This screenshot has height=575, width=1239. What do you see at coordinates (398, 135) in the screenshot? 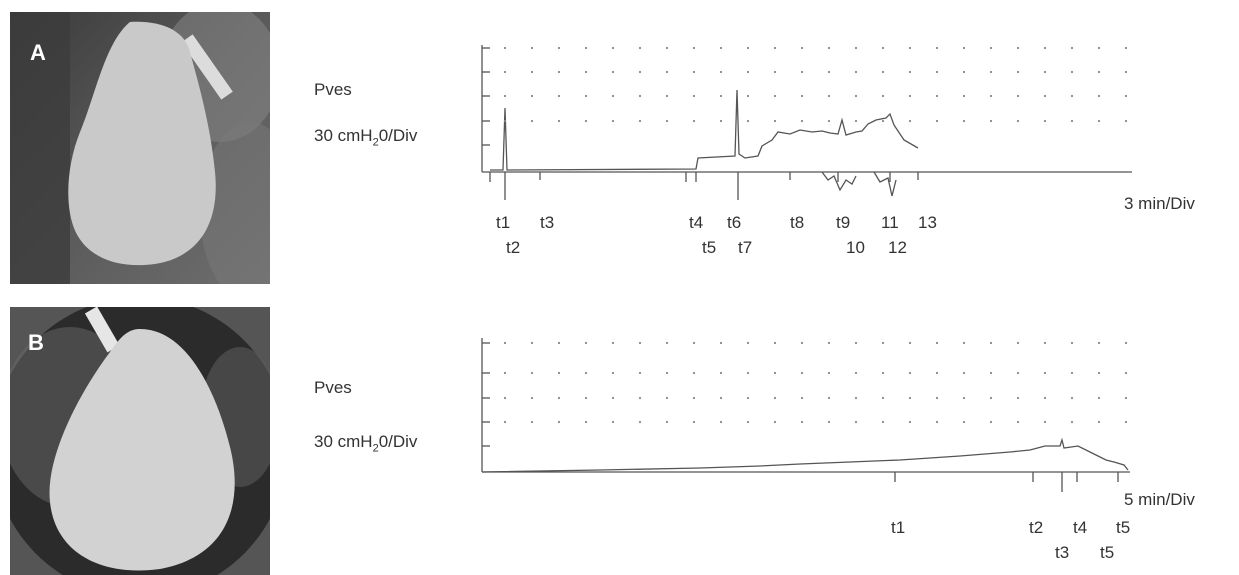
I see `panel-a-scale-suffix: 0/Div` at bounding box center [398, 135].